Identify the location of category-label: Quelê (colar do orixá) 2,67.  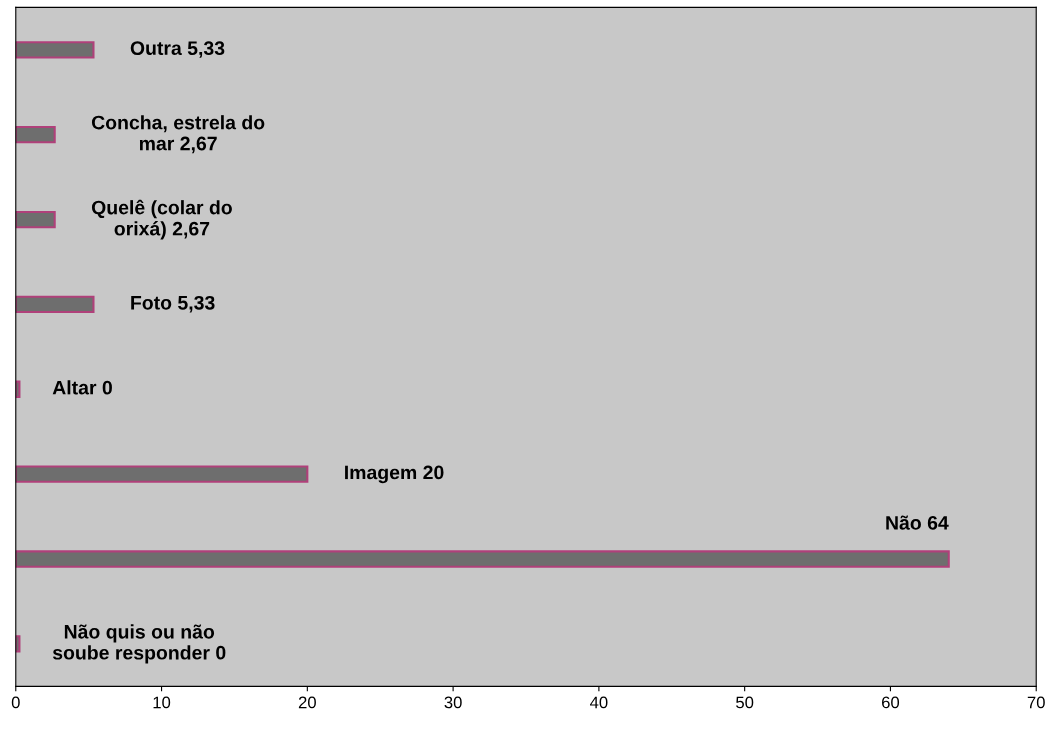
(161, 219).